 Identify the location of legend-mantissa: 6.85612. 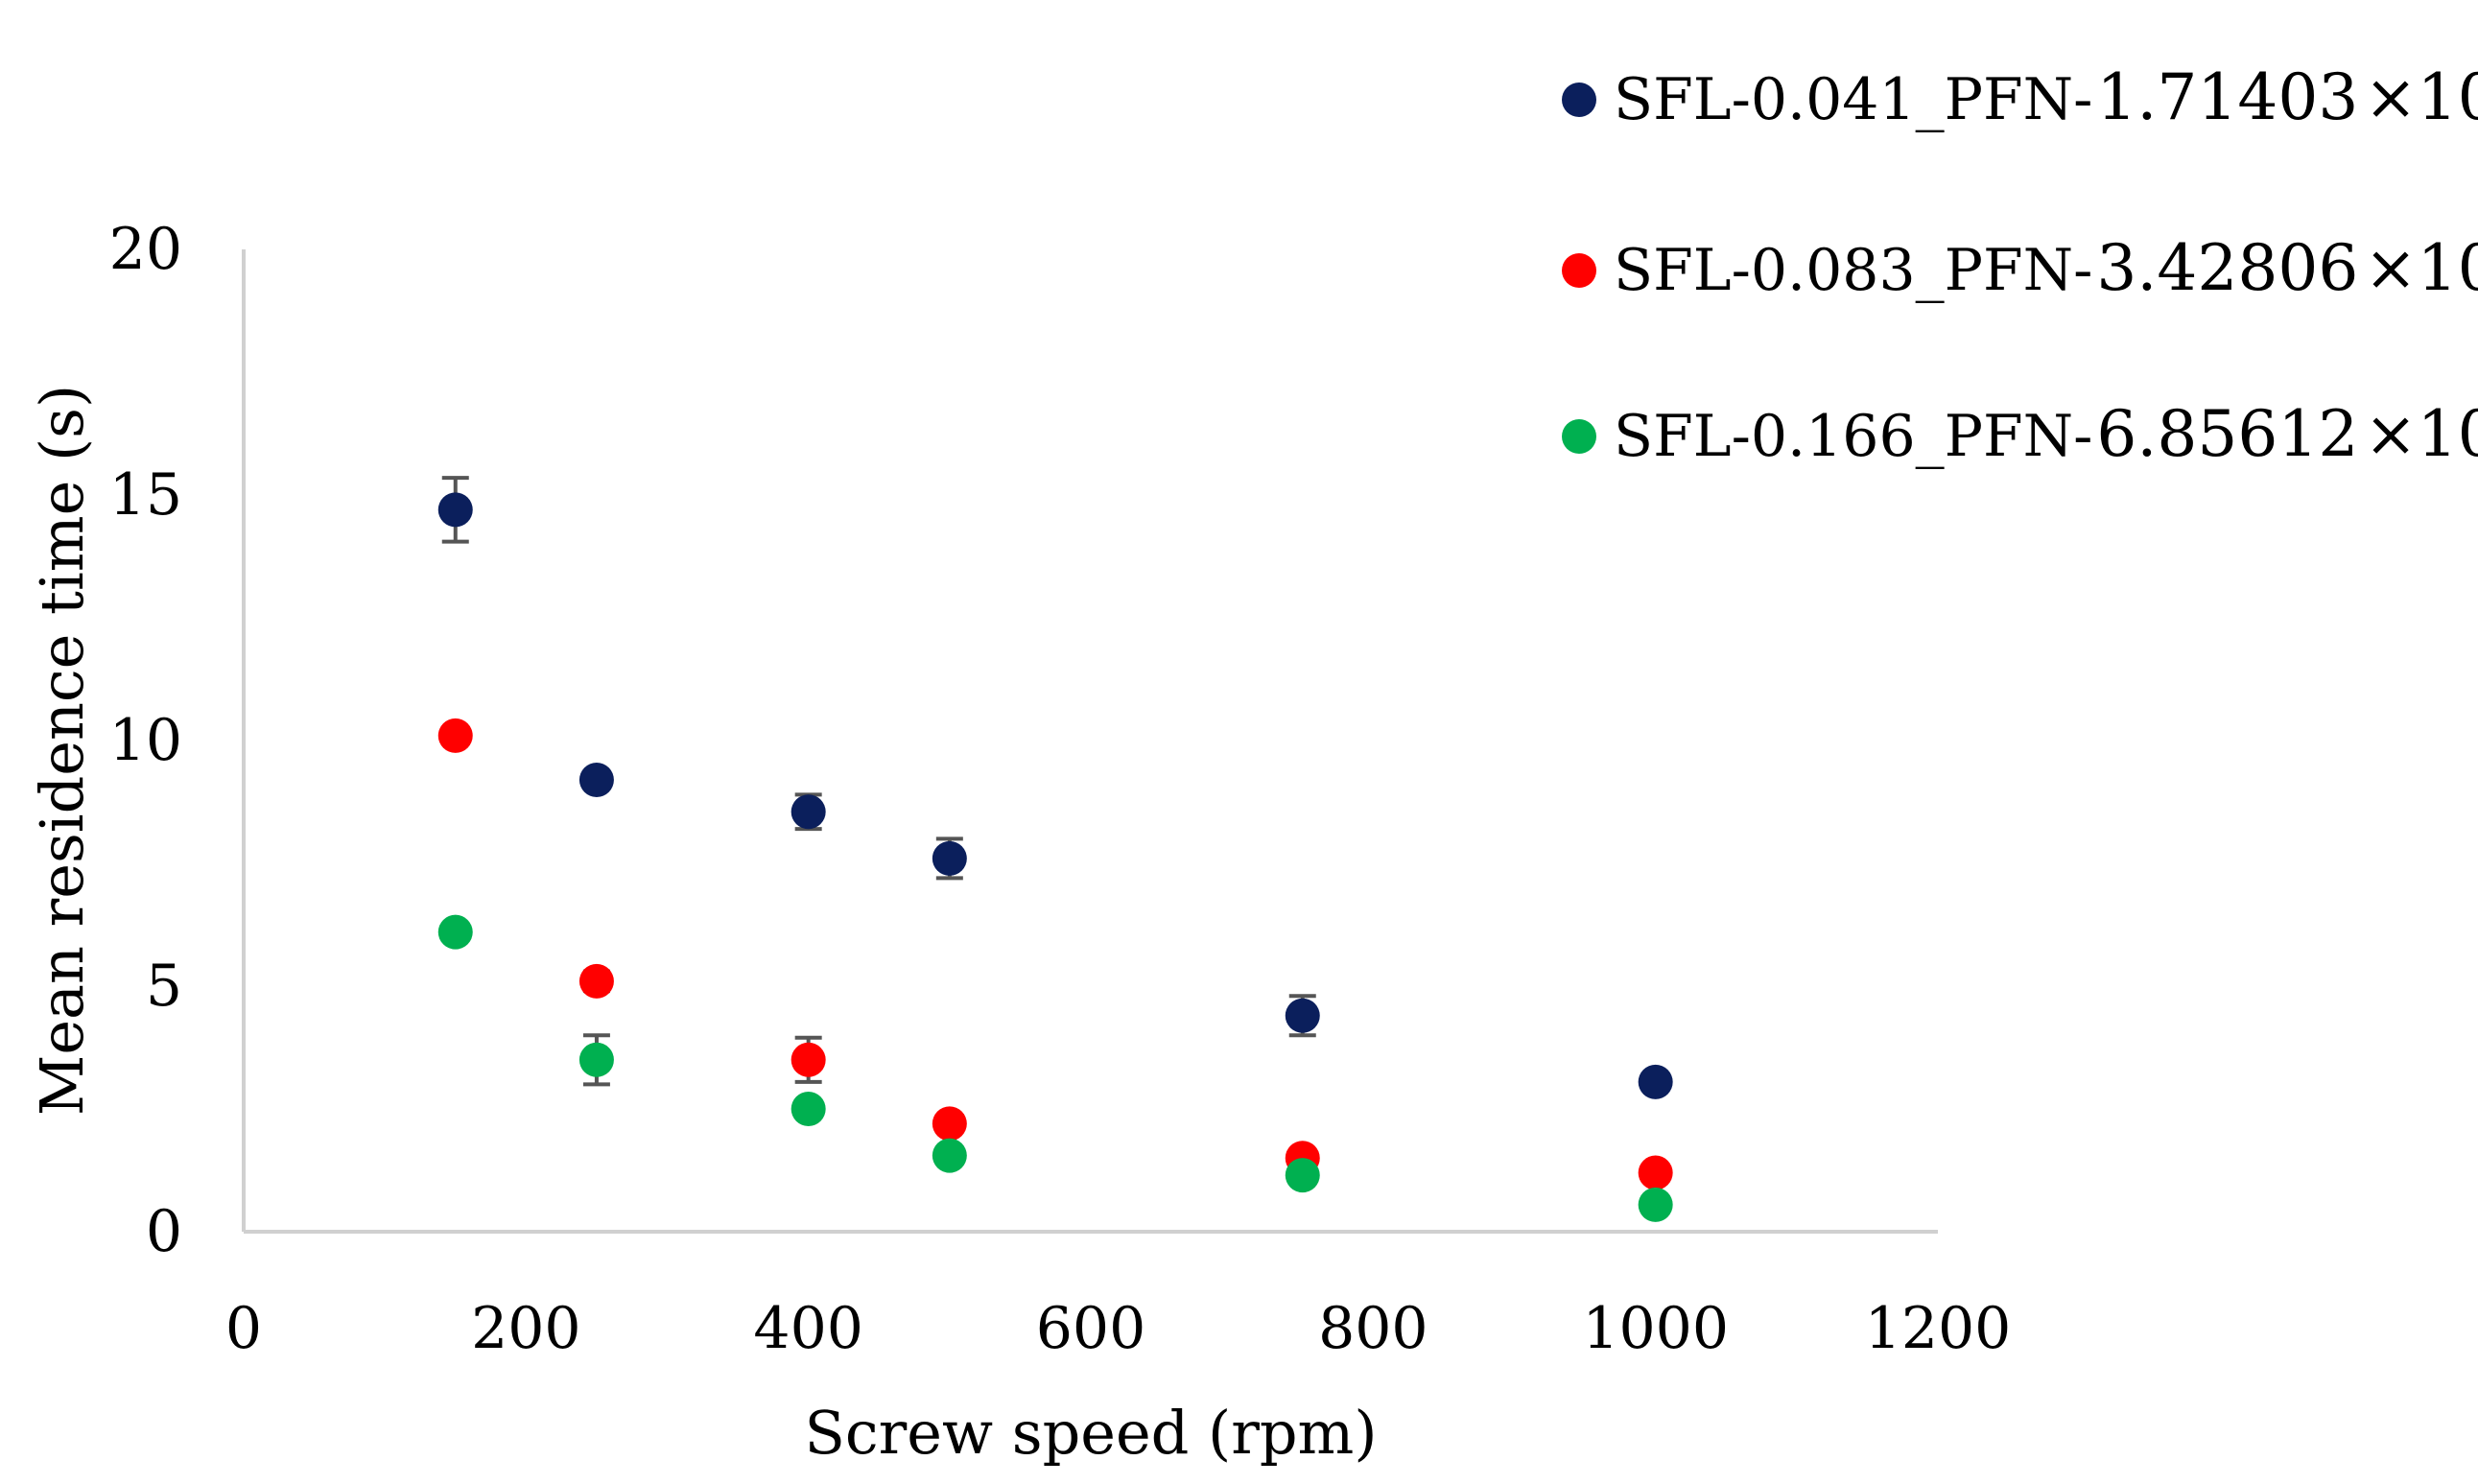
(2227, 434).